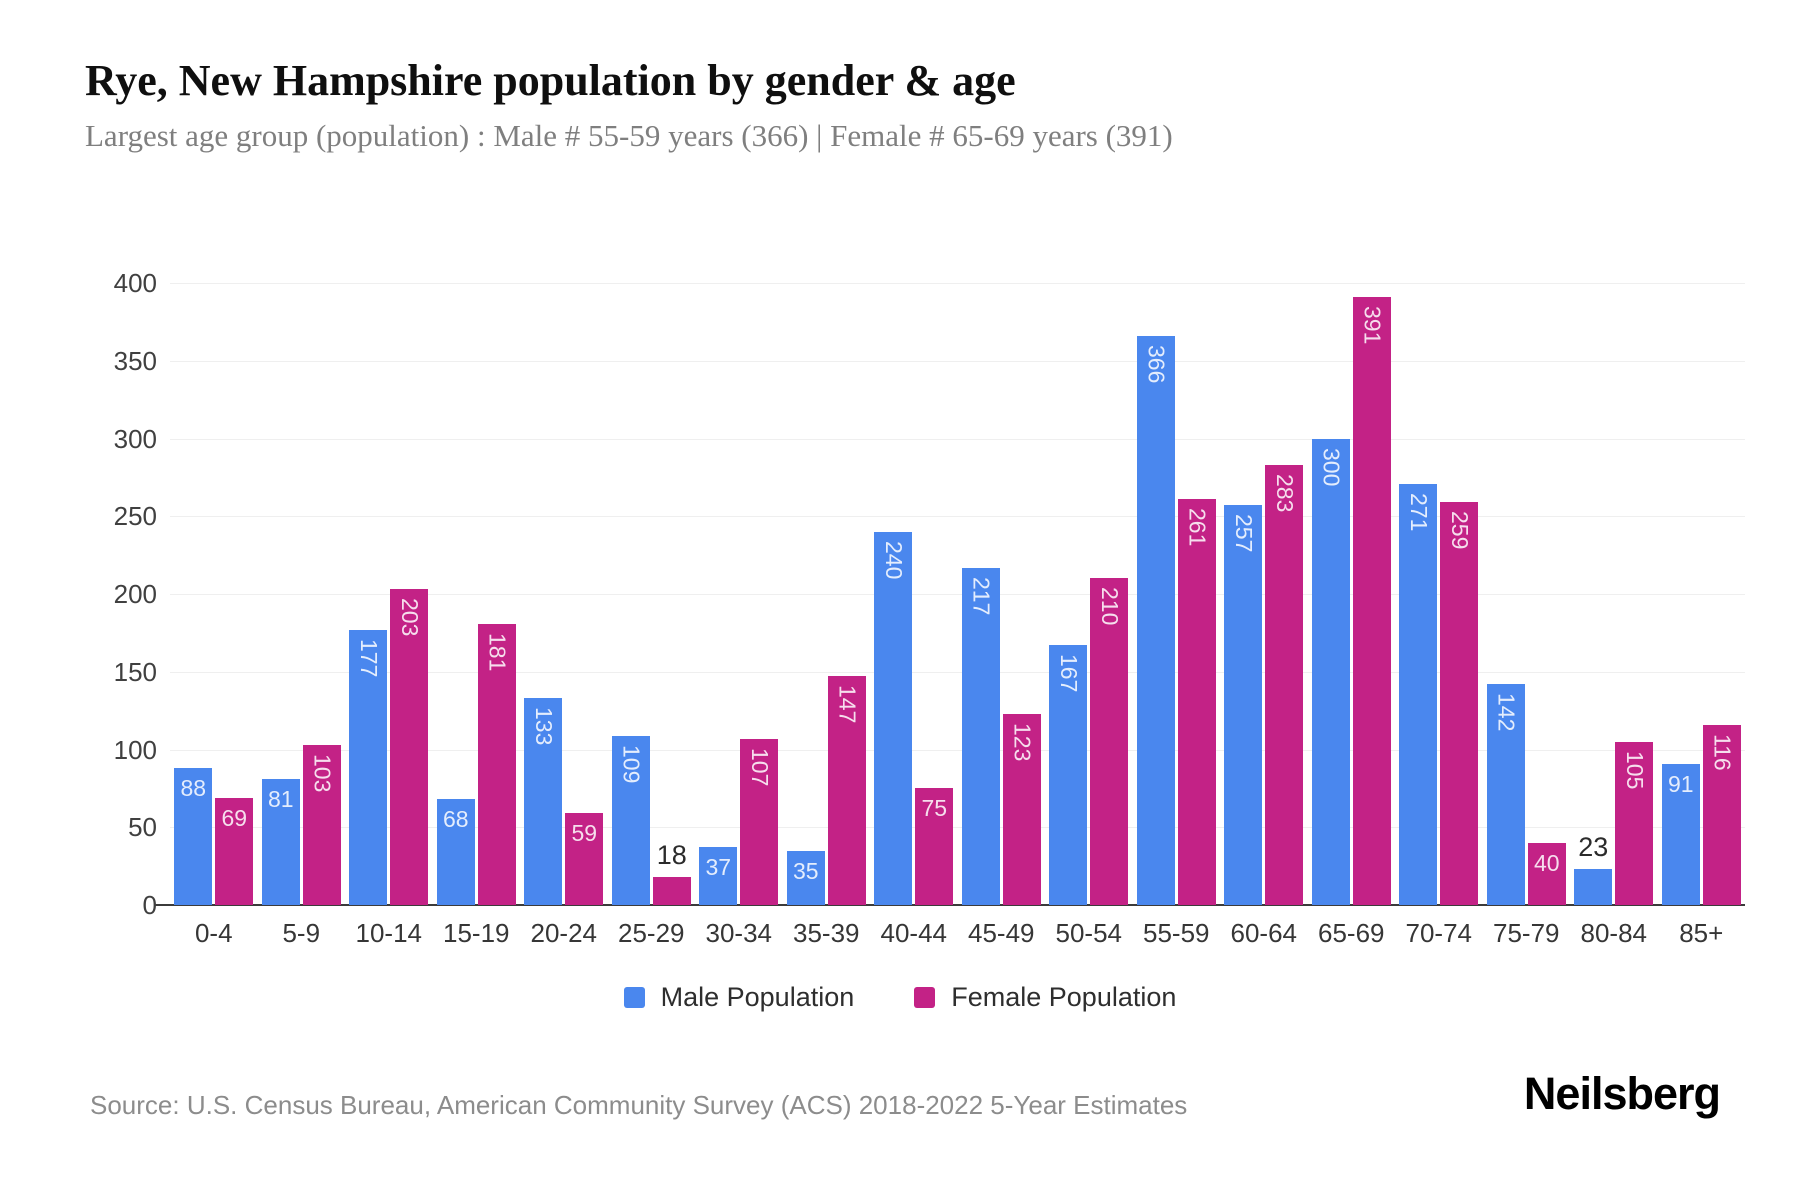  What do you see at coordinates (234, 851) in the screenshot?
I see `bar-female-0-4: 69` at bounding box center [234, 851].